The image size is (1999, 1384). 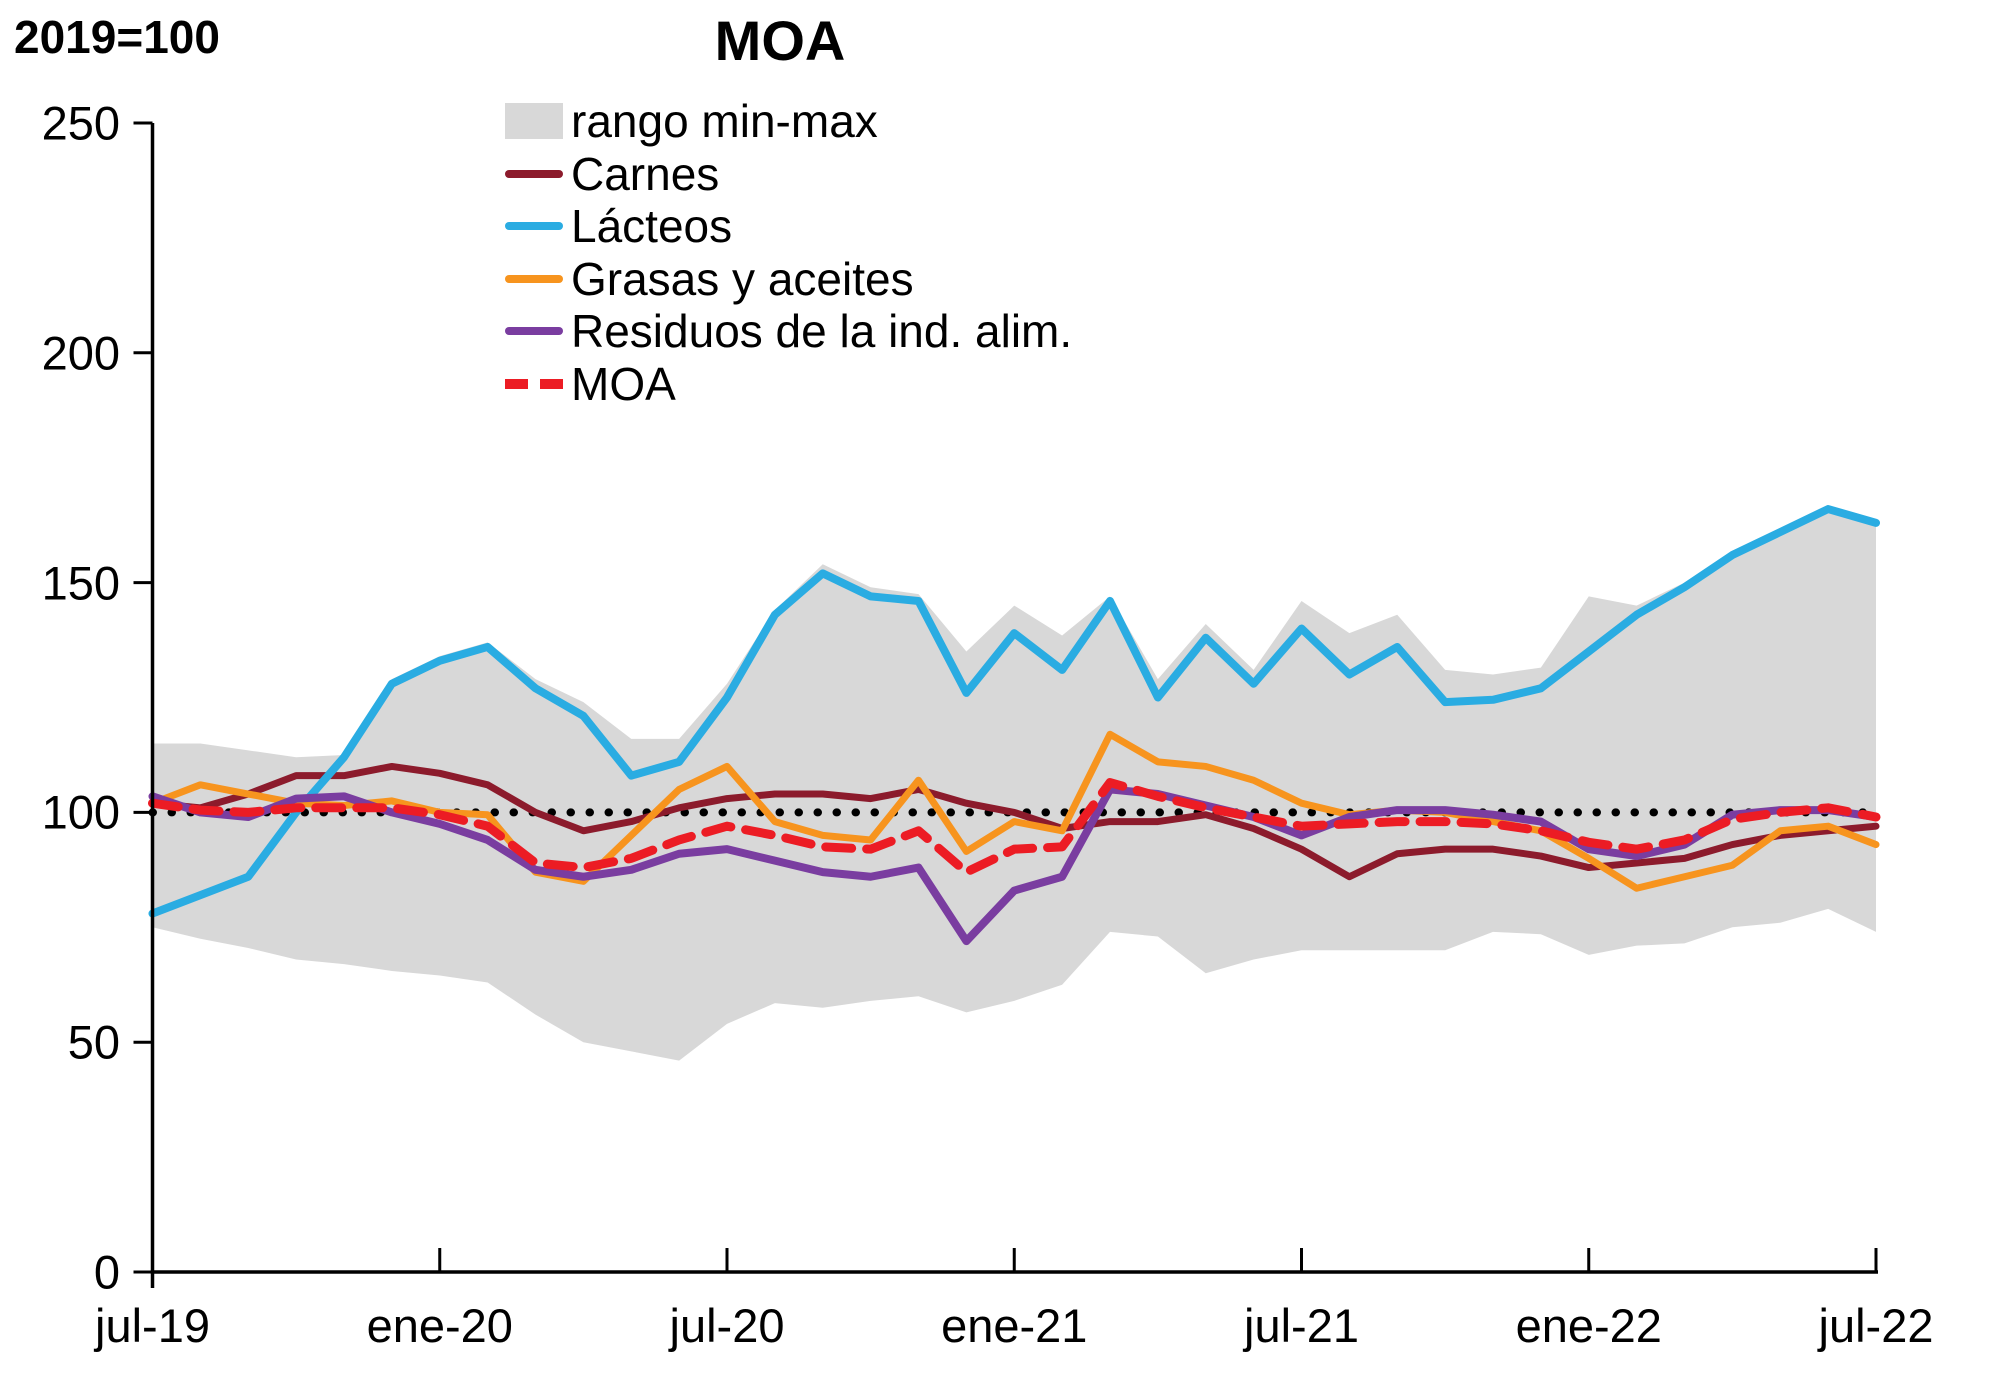 I want to click on legend-label-residuos: Residuos de la ind. alim., so click(x=822, y=331).